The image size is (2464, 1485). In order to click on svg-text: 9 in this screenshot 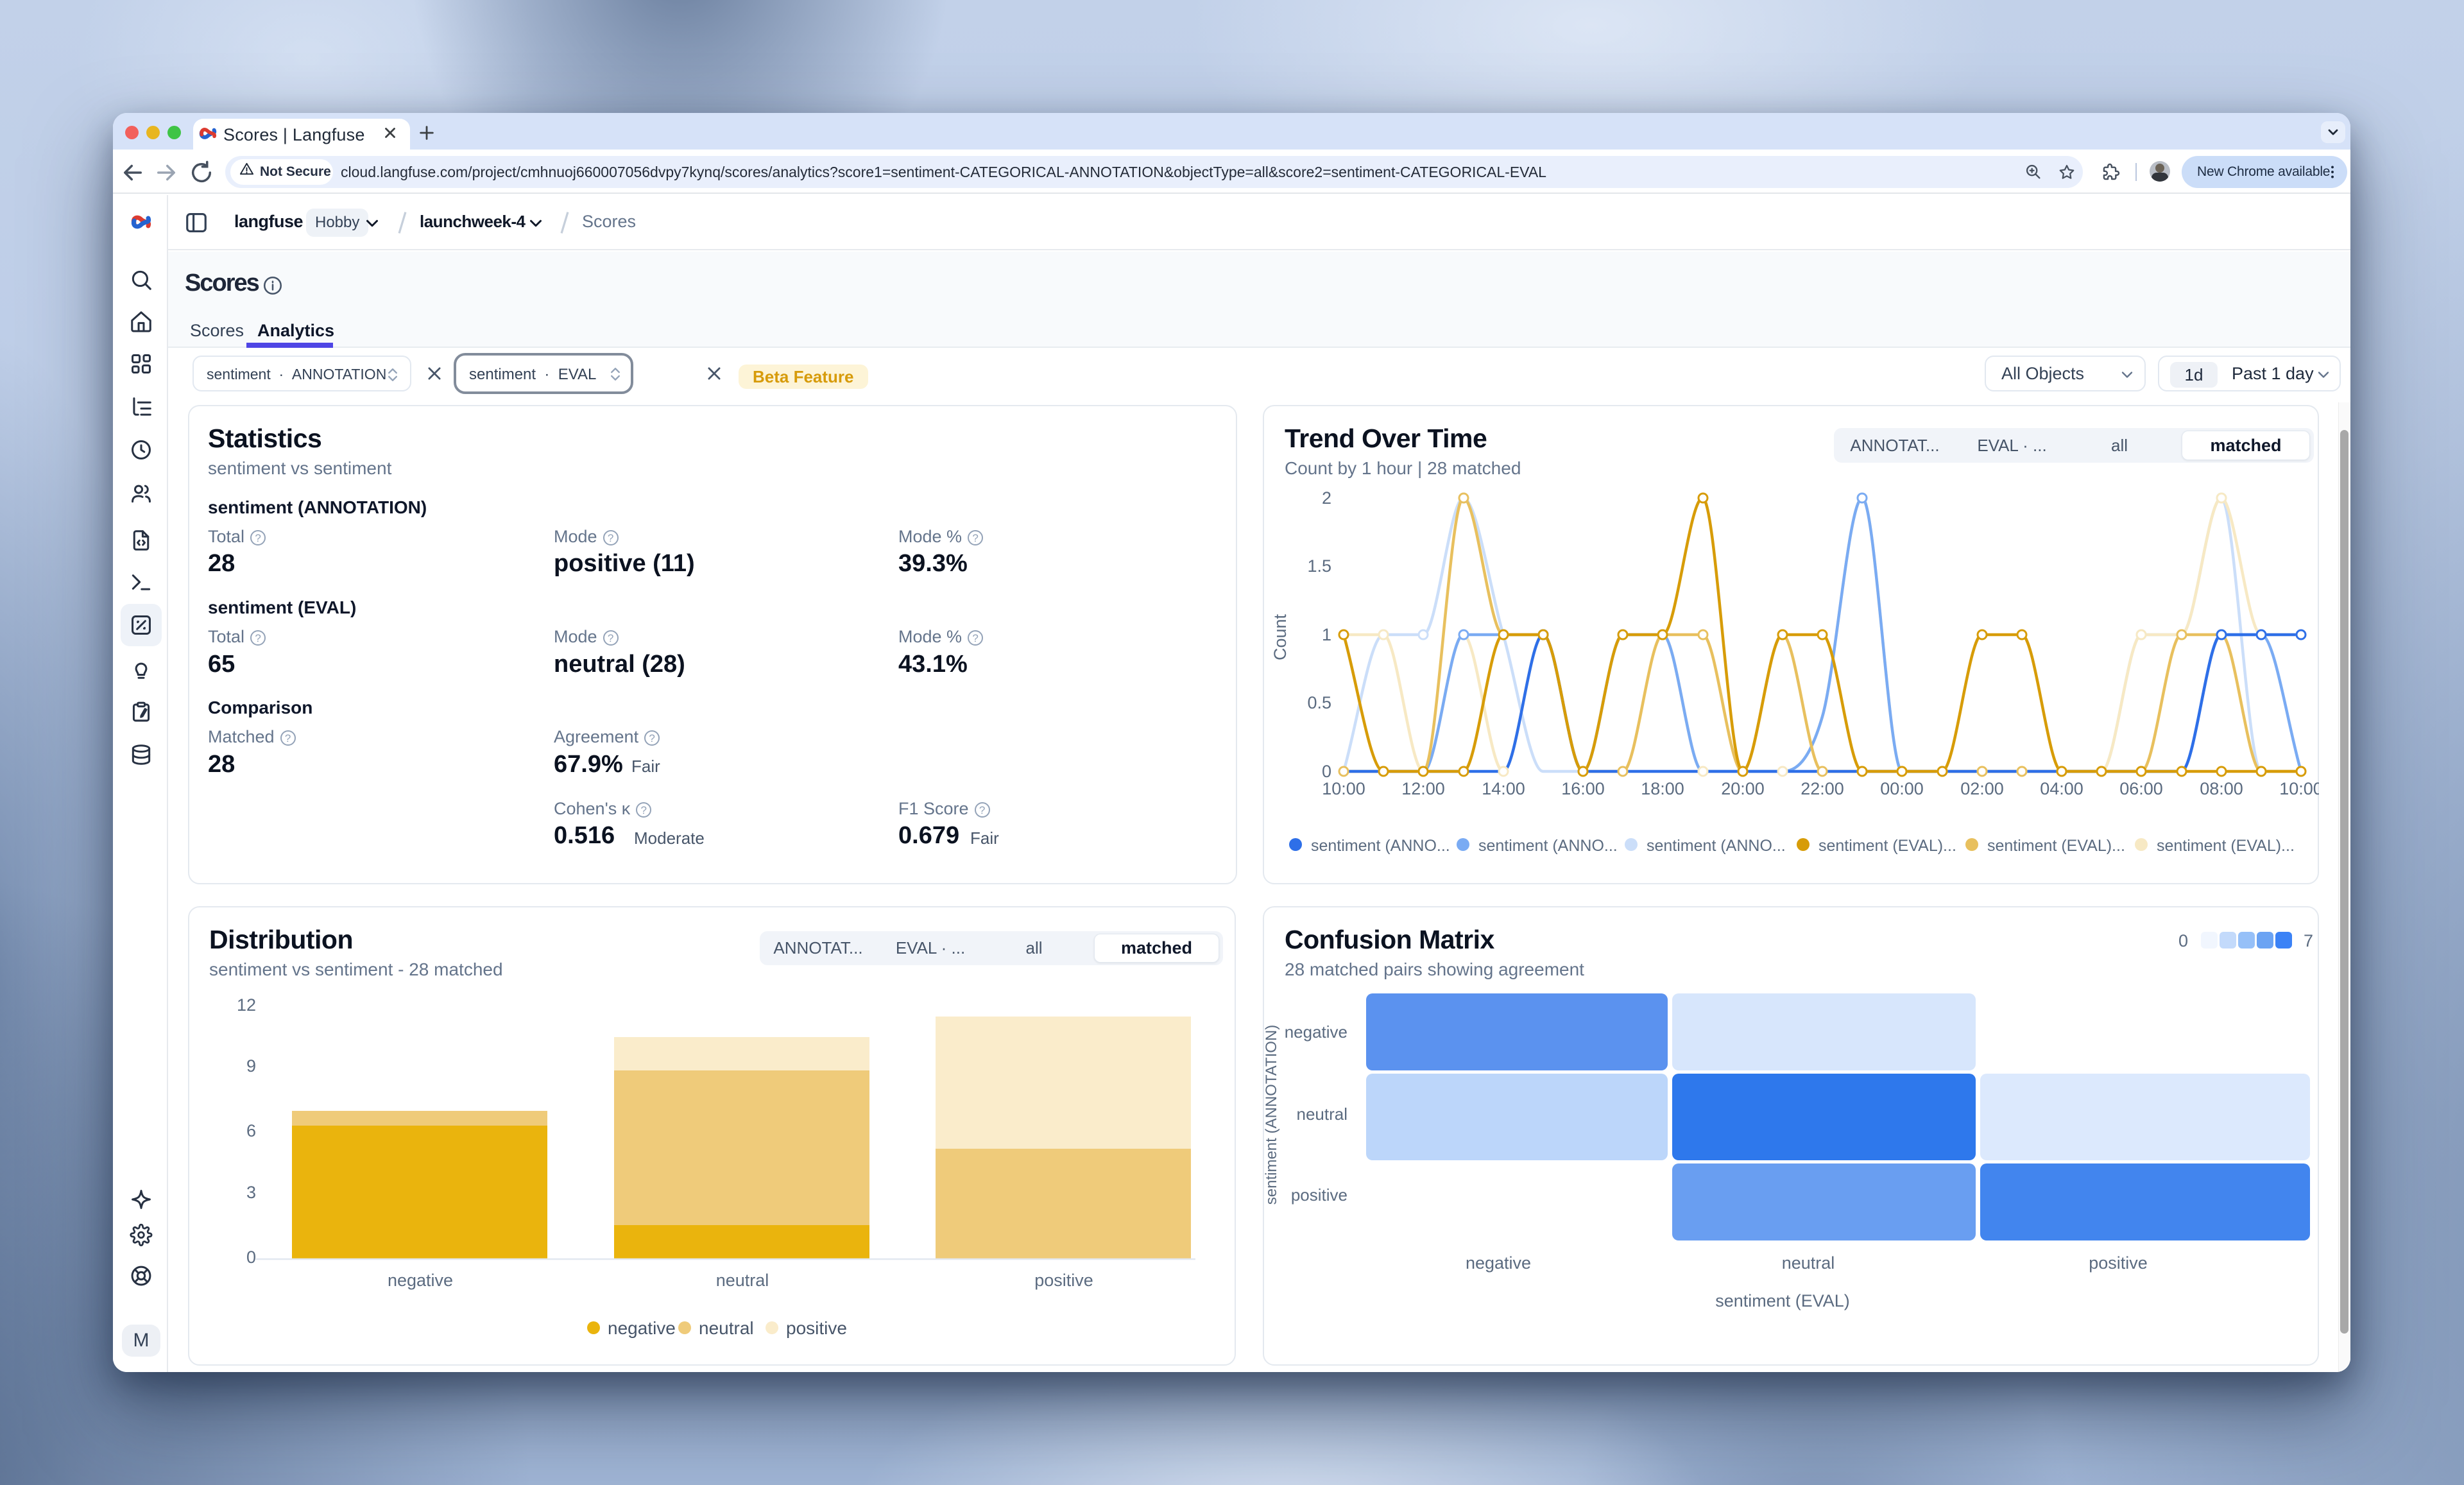, I will do `click(251, 1066)`.